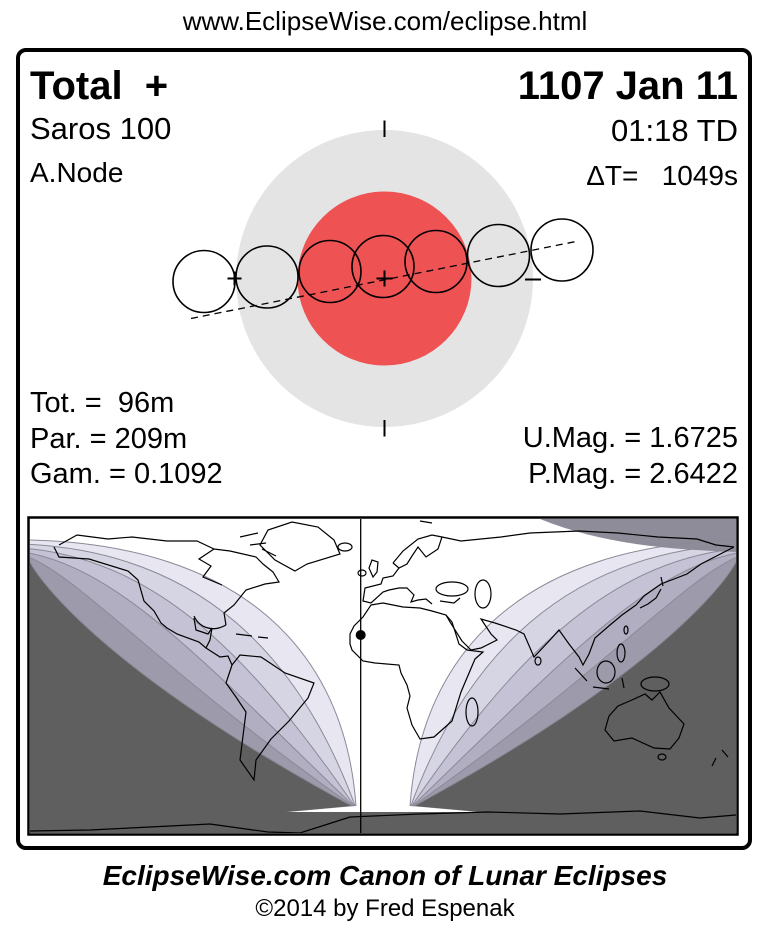 The image size is (770, 940). Describe the element at coordinates (385, 875) in the screenshot. I see `canon-title: EclipseWise.com Canon of Lunar Eclipses` at that location.